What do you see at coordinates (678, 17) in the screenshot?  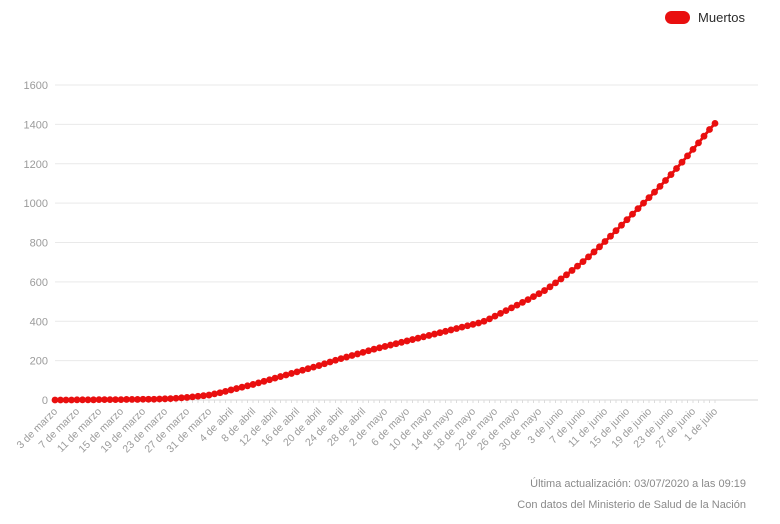 I see `legend-swatch-muertos` at bounding box center [678, 17].